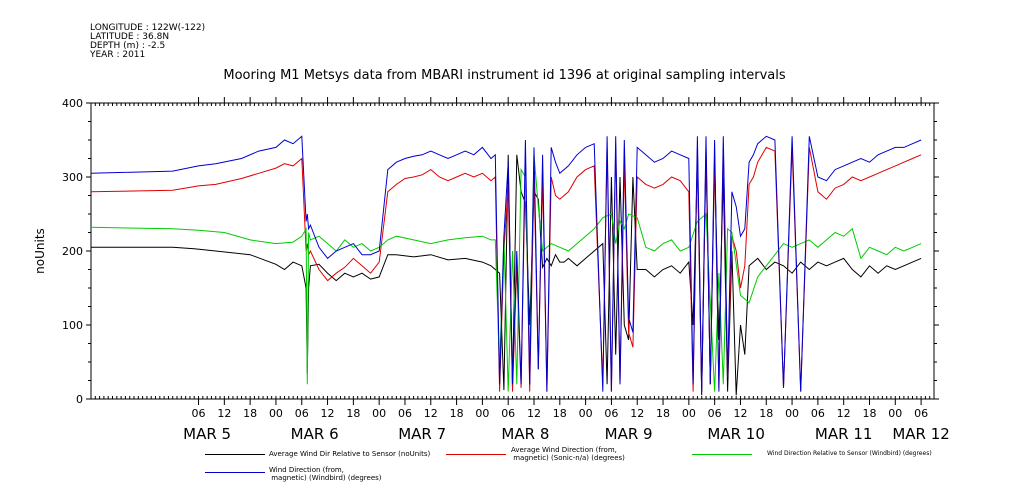  I want to click on y-axis-label: noUnits, so click(40, 251).